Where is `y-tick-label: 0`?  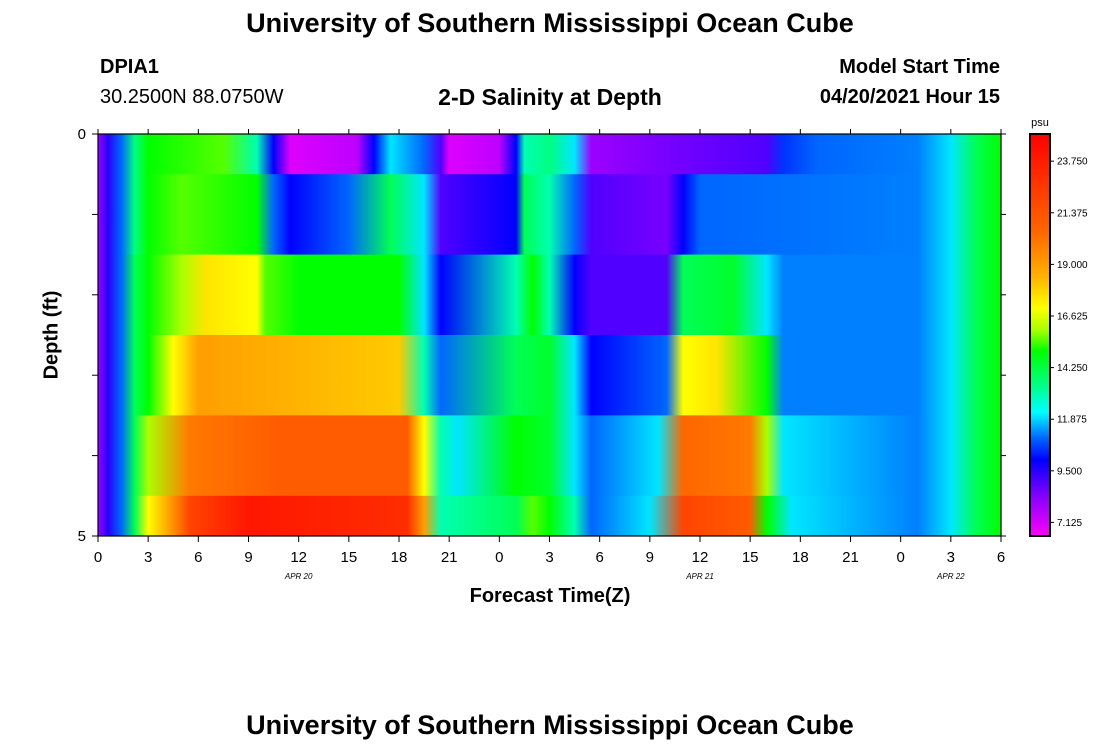 y-tick-label: 0 is located at coordinates (82, 134).